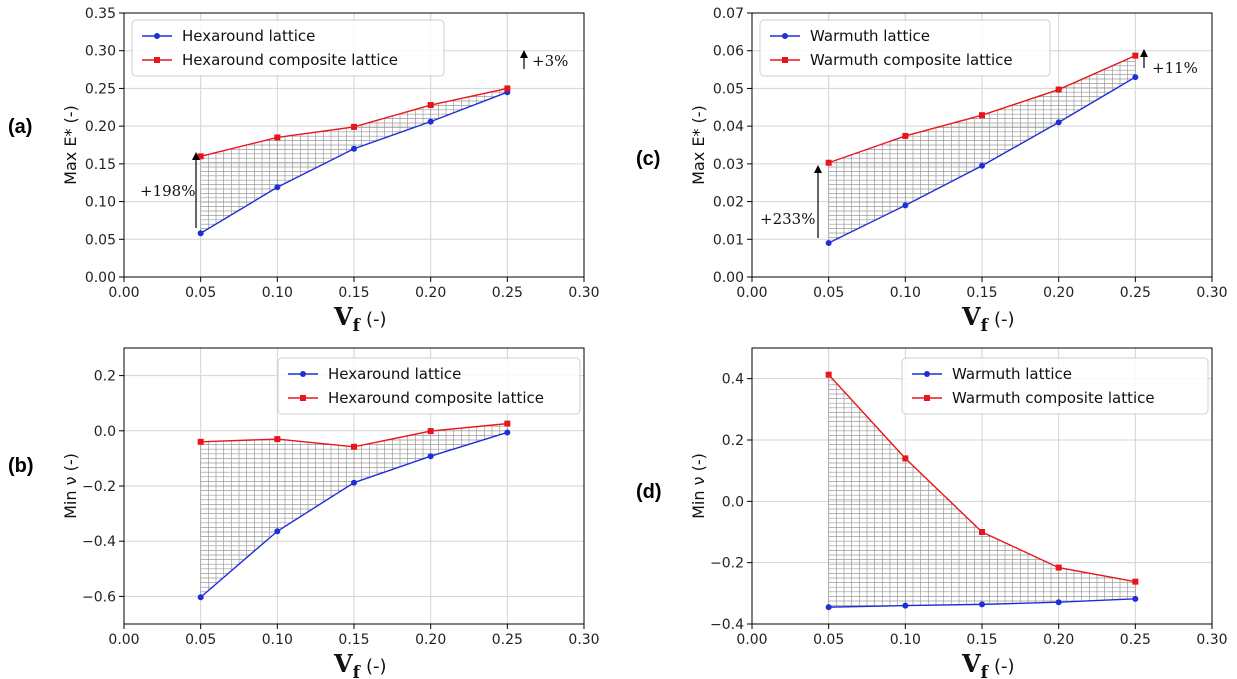  What do you see at coordinates (100, 89) in the screenshot?
I see `y-tick-label: 0.25` at bounding box center [100, 89].